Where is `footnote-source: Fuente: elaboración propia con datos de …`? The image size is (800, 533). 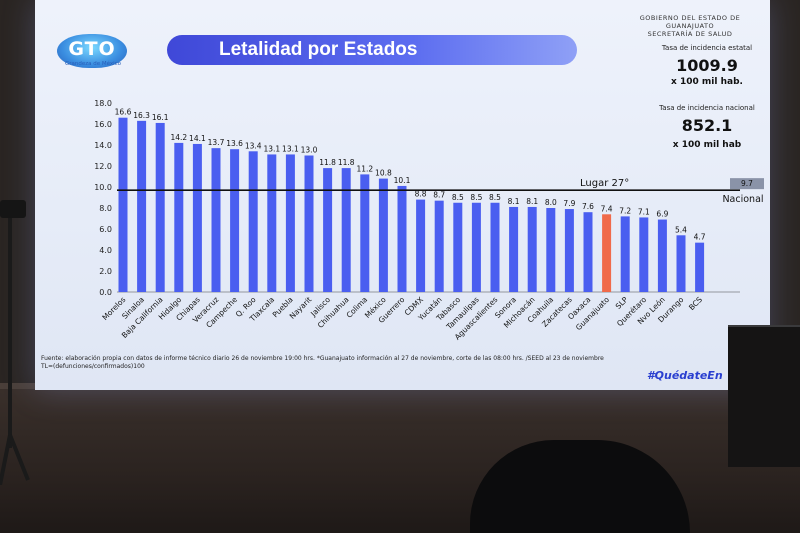
footnote-source: Fuente: elaboración propia con datos de … is located at coordinates (322, 358).